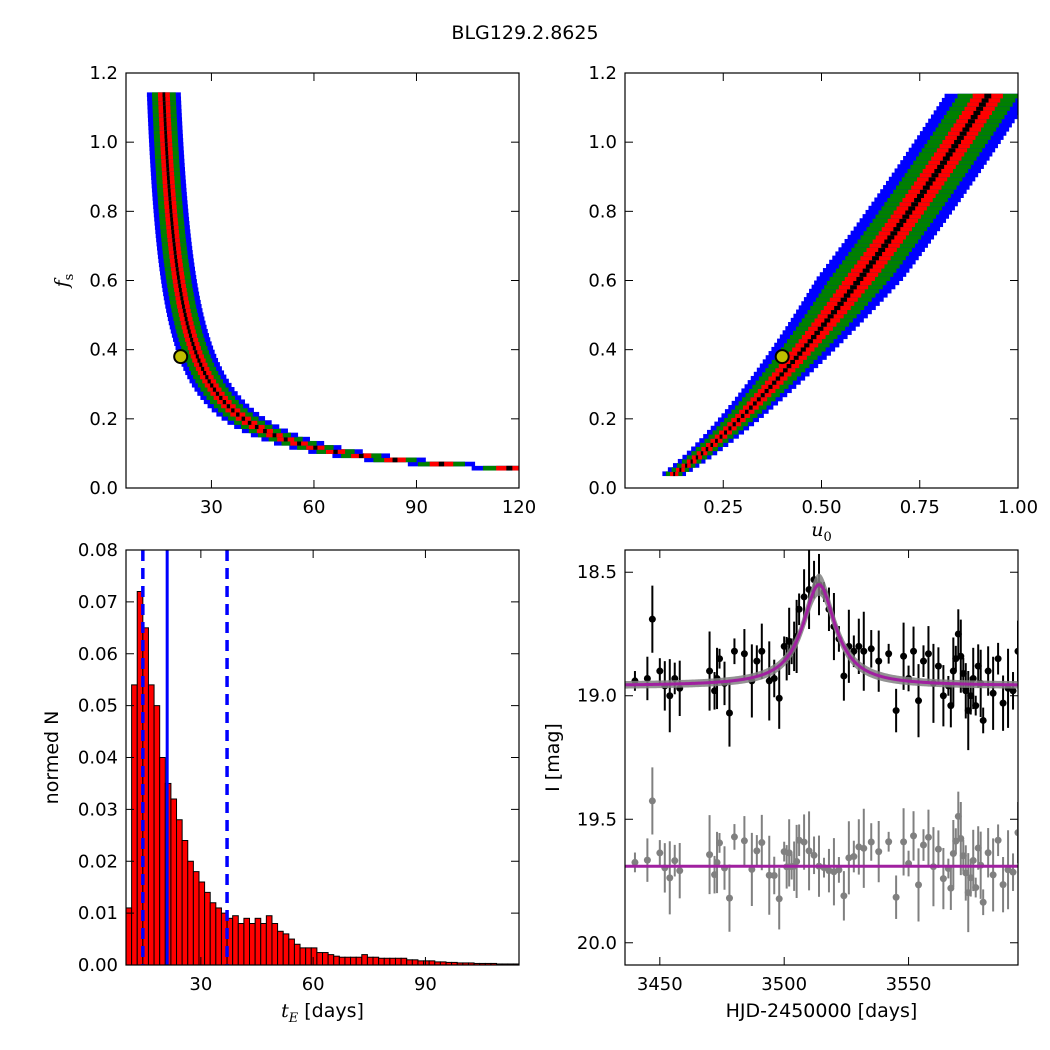 The height and width of the screenshot is (1050, 1050). Describe the element at coordinates (821, 631) in the screenshot. I see `model-band` at that location.